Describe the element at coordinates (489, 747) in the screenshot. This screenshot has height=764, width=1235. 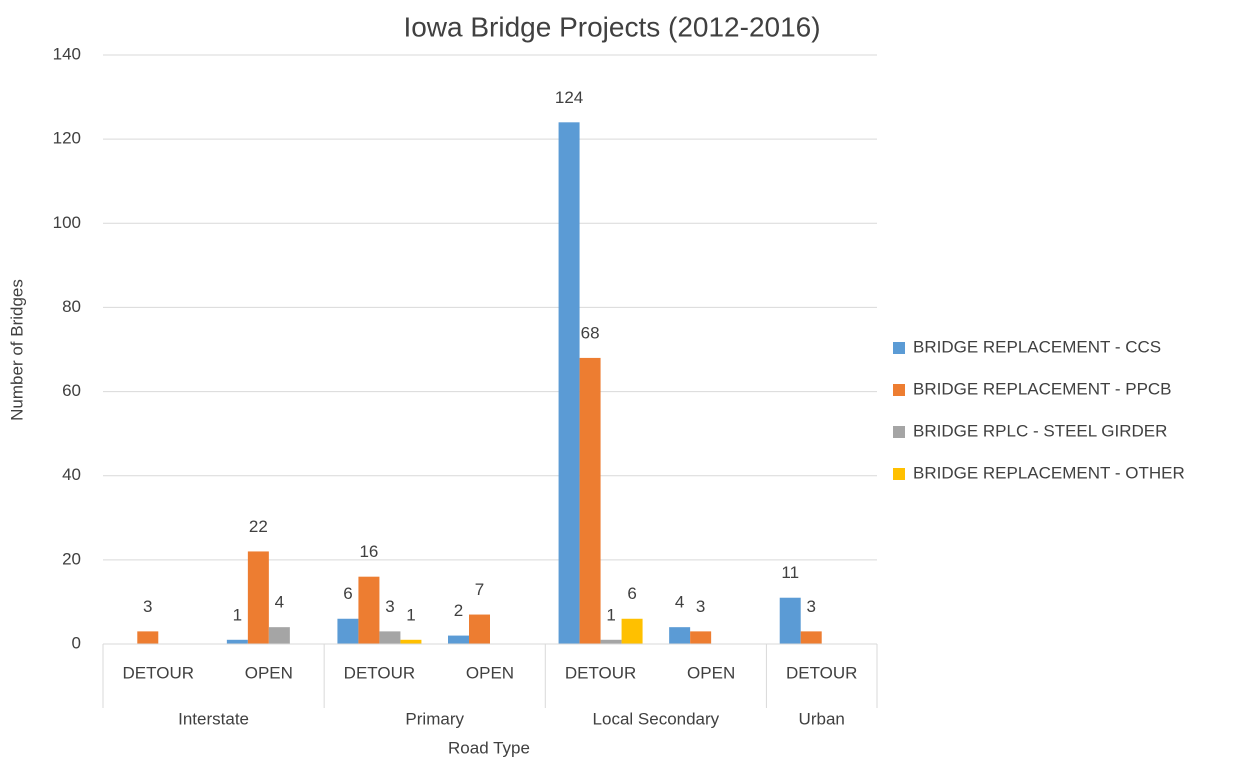
I see `x-axis-title: Road Type` at that location.